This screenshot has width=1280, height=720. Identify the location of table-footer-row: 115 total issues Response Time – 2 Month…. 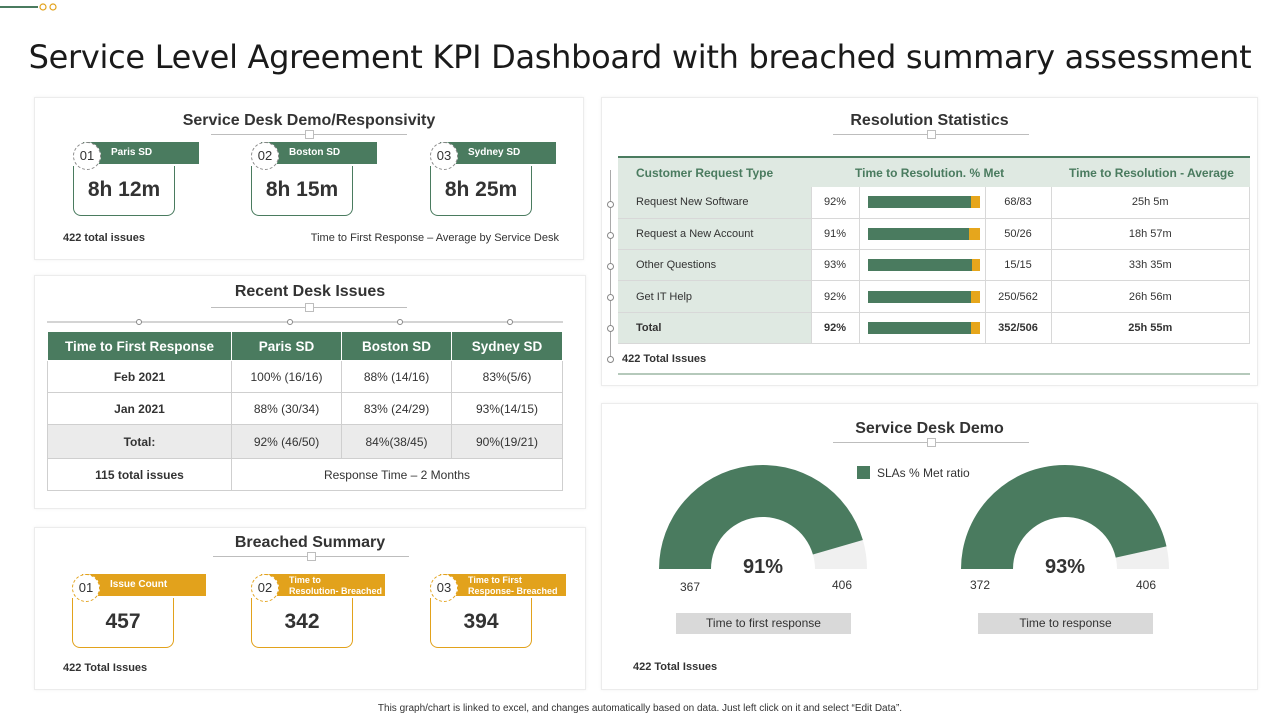
(305, 474).